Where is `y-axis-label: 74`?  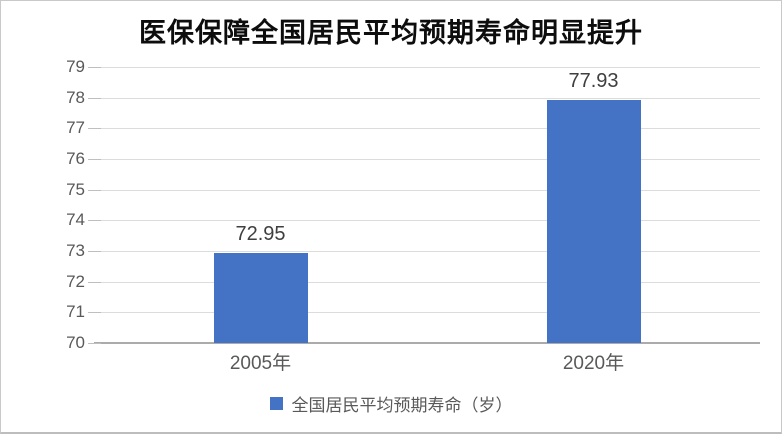 y-axis-label: 74 is located at coordinates (75, 220).